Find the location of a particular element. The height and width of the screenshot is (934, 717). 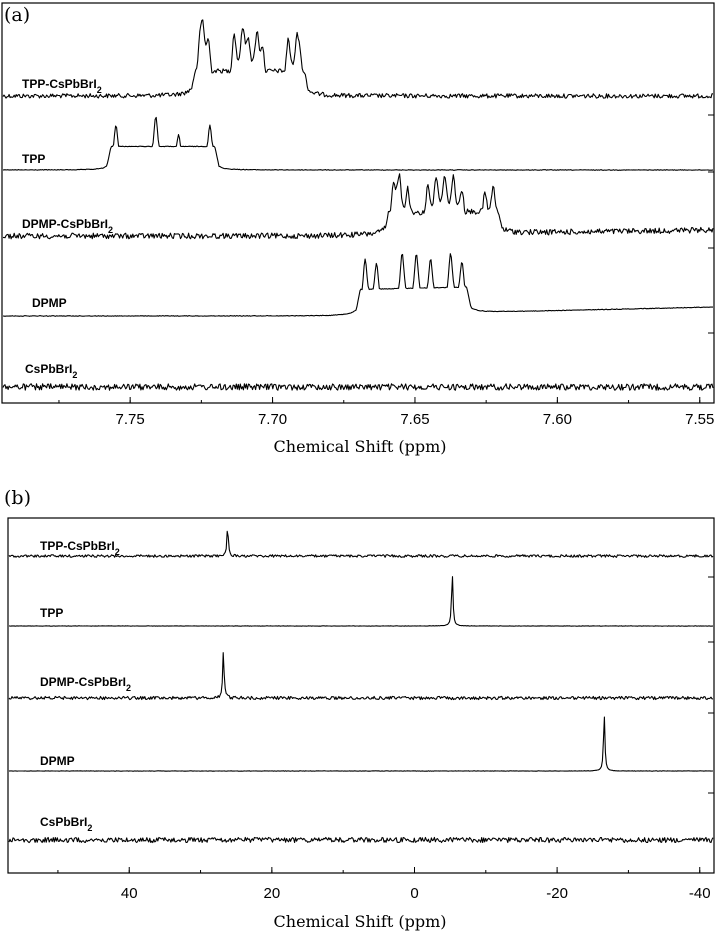

x-tick-label: 7.60 is located at coordinates (557, 419).